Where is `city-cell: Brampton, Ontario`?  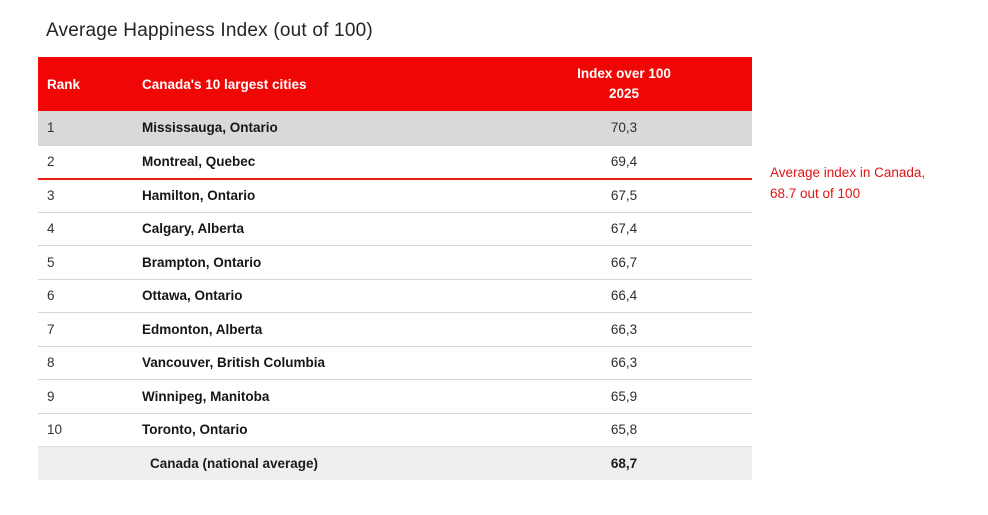
city-cell: Brampton, Ontario is located at coordinates (202, 262).